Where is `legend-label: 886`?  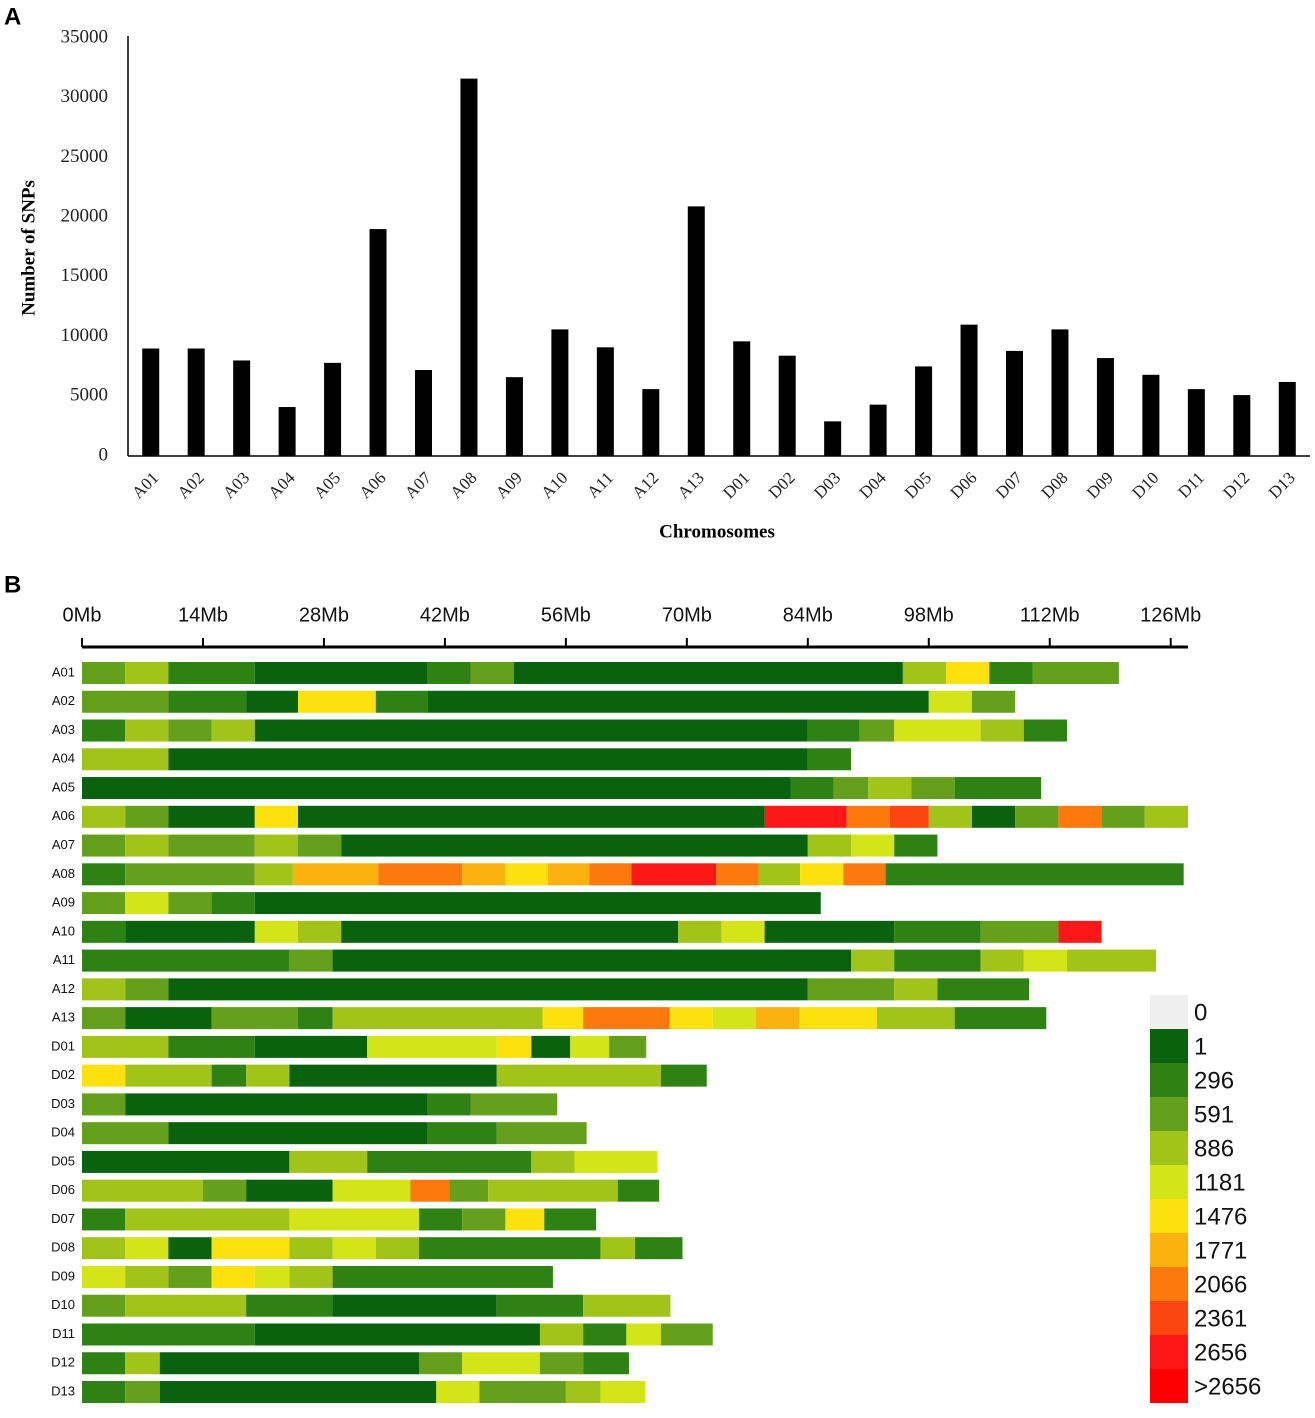
legend-label: 886 is located at coordinates (1214, 1148).